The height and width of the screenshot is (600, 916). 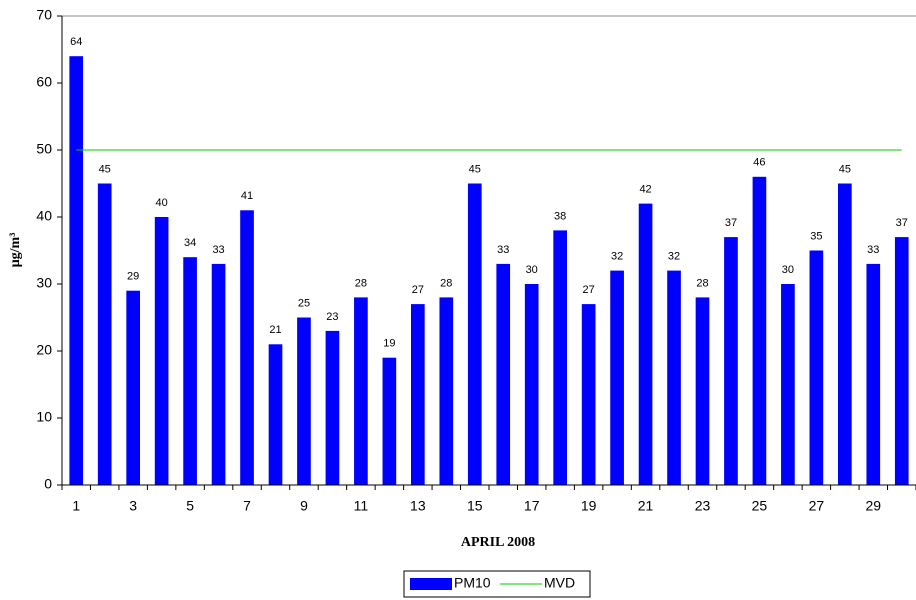 I want to click on legend-swatch, so click(x=431, y=584).